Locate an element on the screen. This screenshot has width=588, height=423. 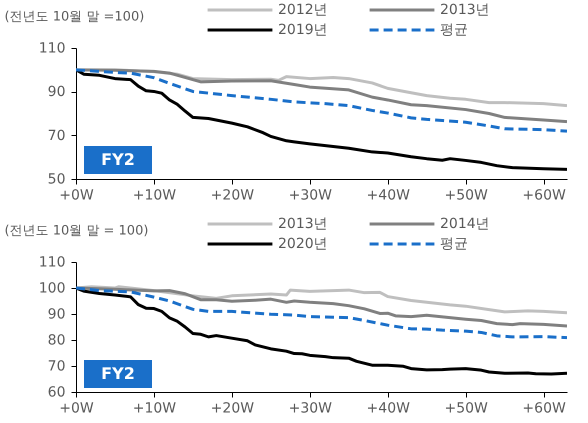
legend-label: 2019년 is located at coordinates (303, 30).